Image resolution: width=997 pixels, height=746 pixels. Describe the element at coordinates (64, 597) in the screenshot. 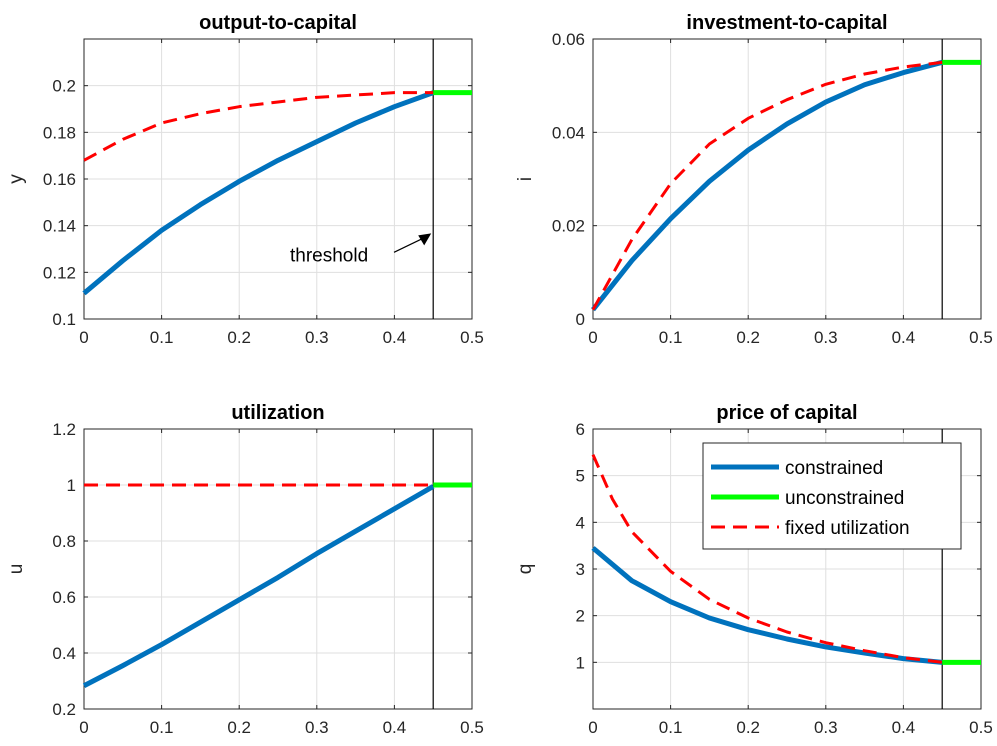

I see `y-tick-label: 0.6` at that location.